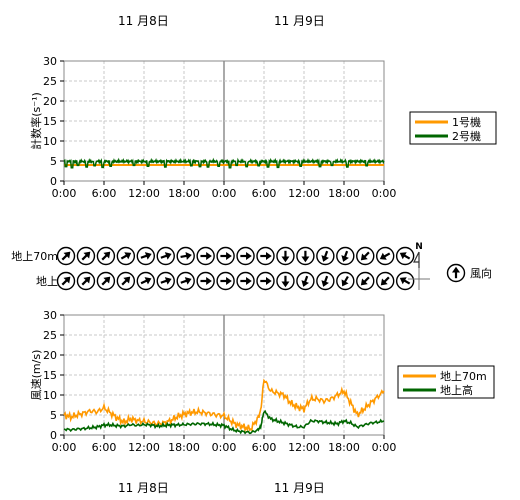  Describe the element at coordinates (466, 136) in the screenshot. I see `count-rate-legend-label: 2号機` at that location.